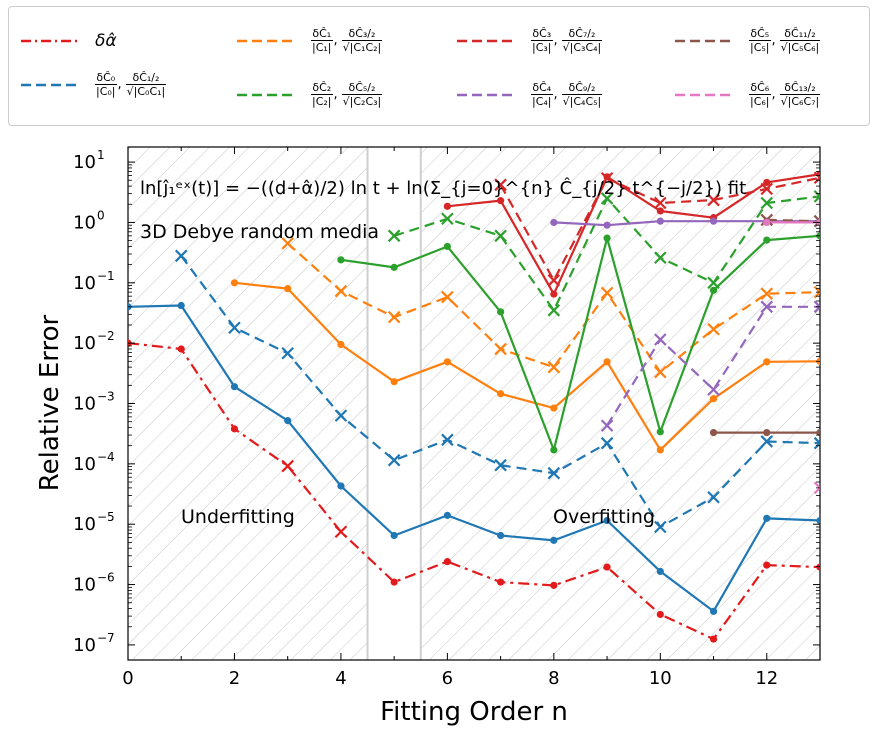  I want to click on x-tick-label: 10, so click(660, 678).